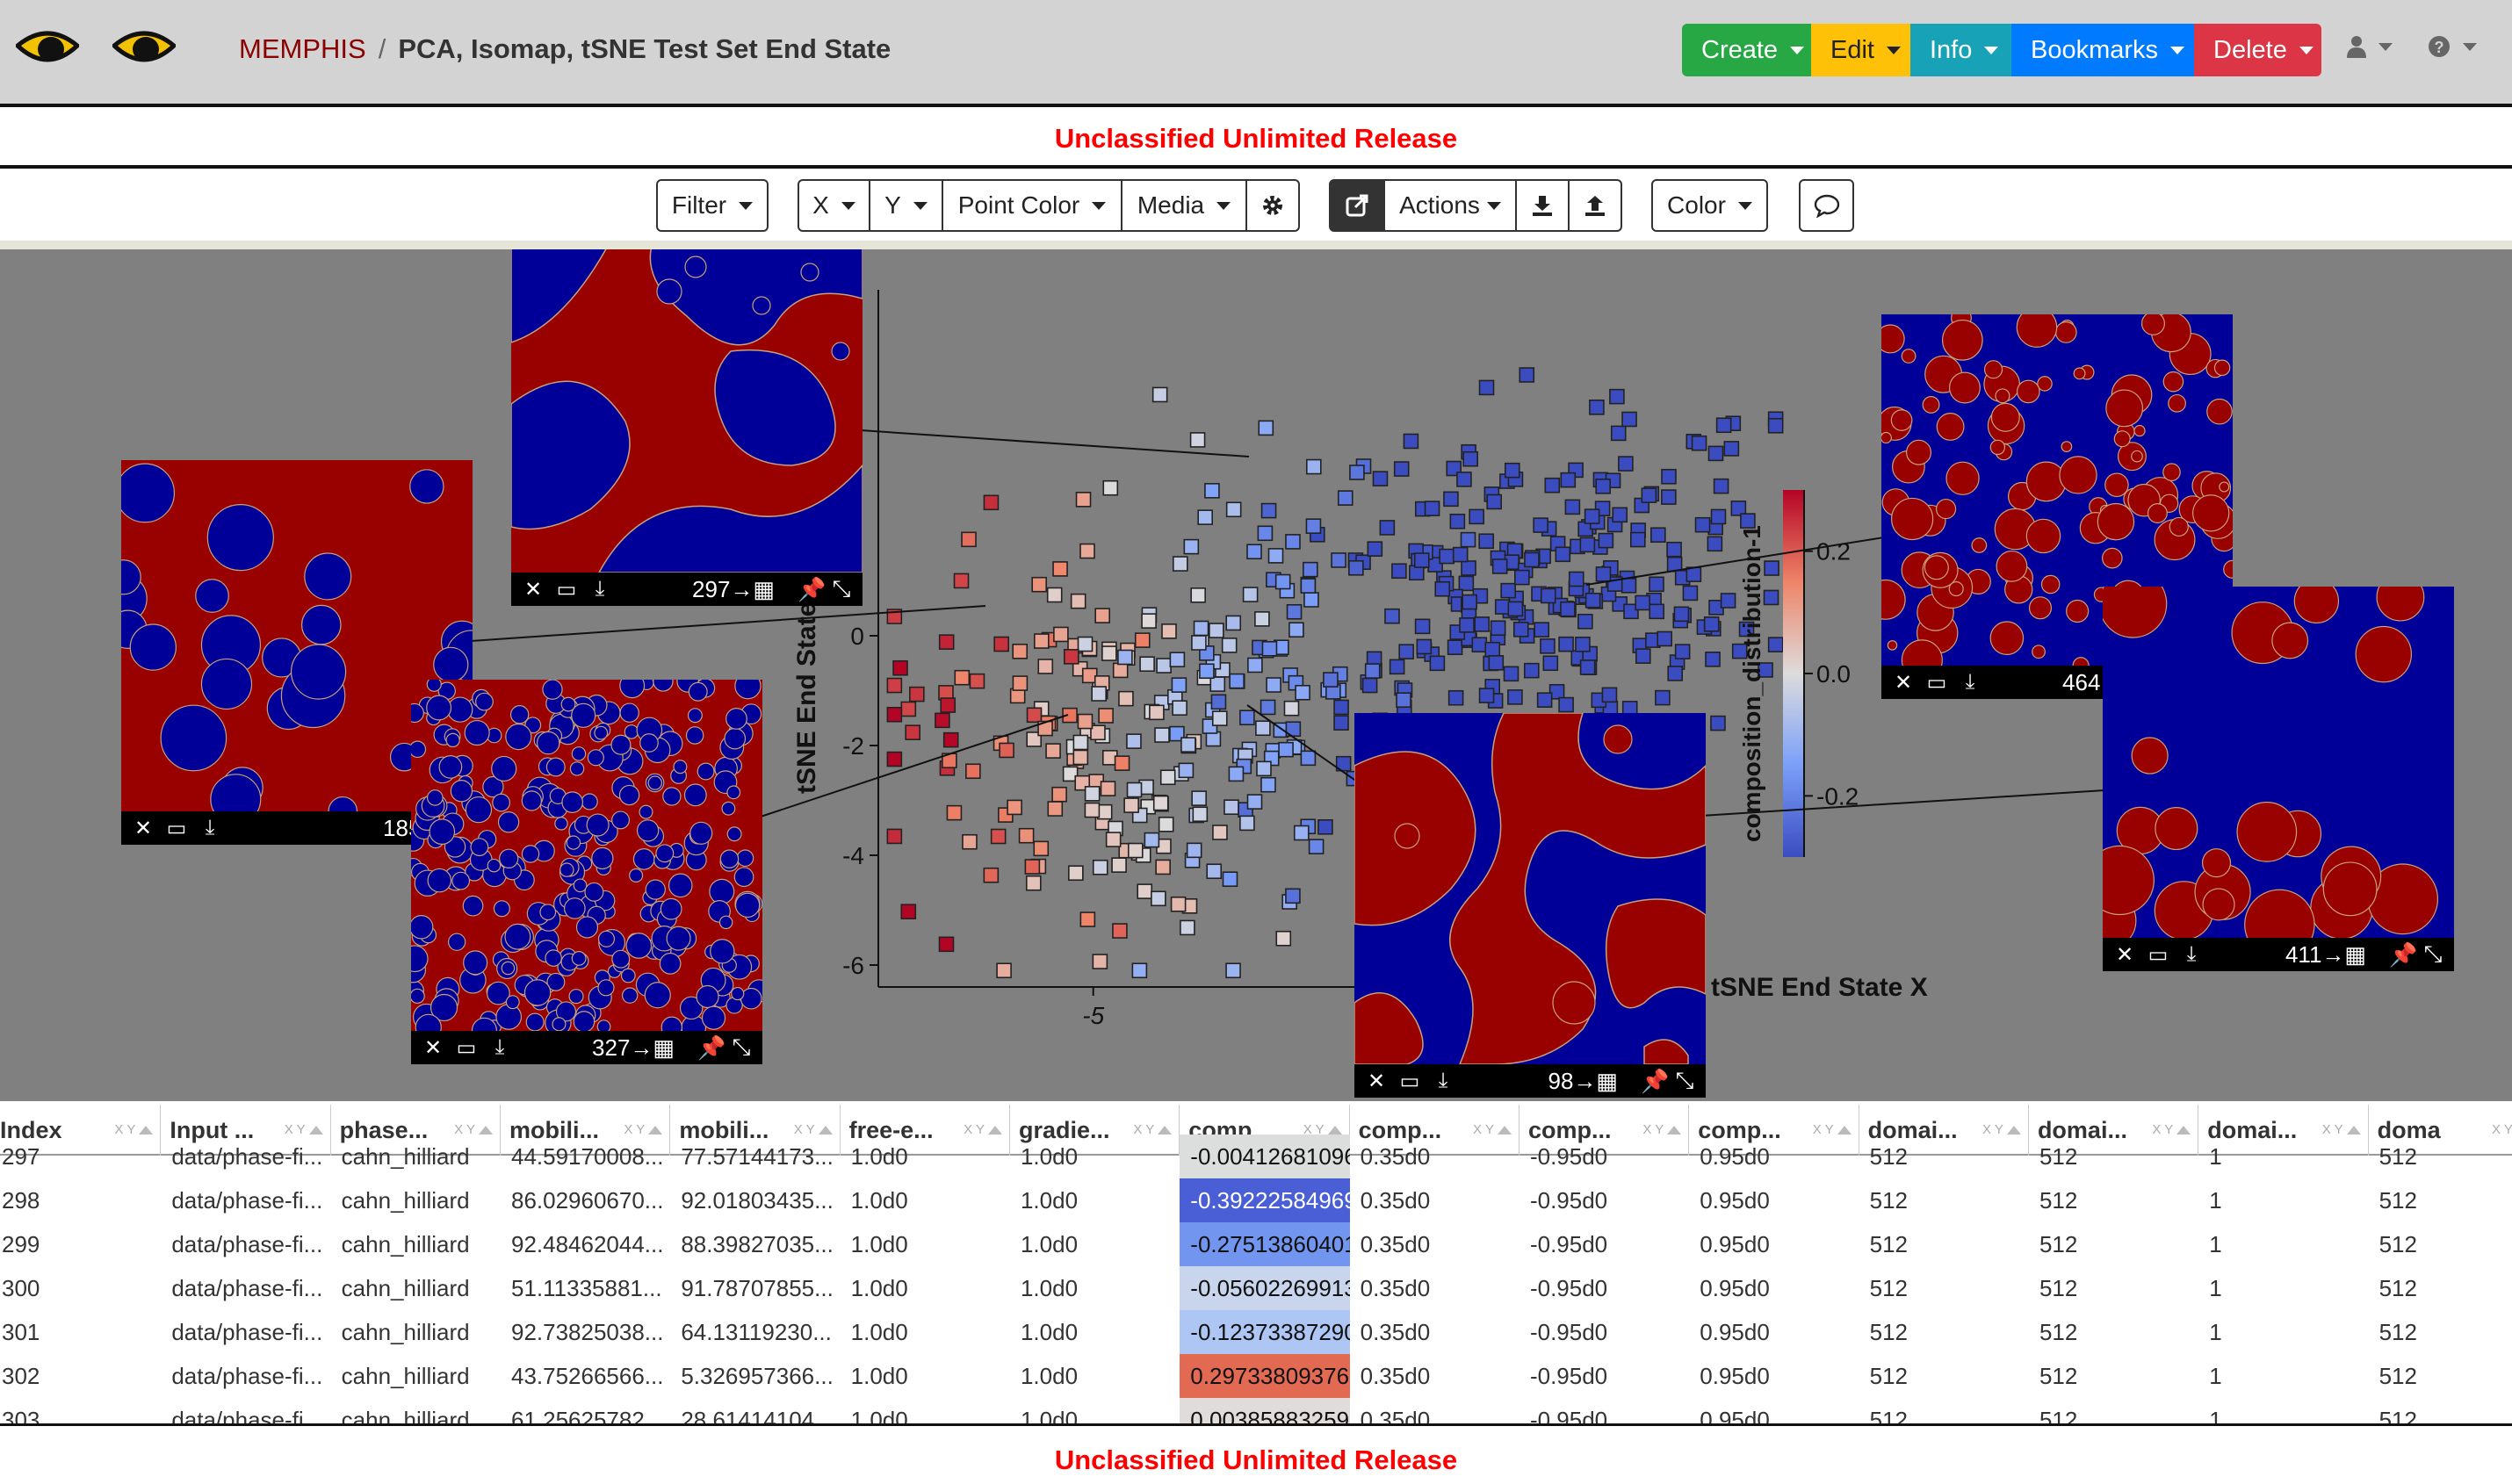  I want to click on media-button: Media, so click(1184, 205).